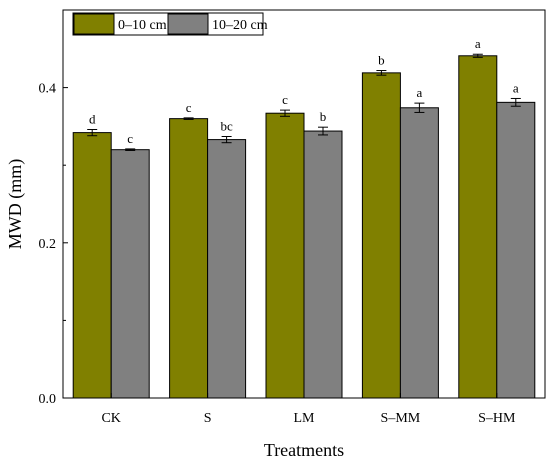  What do you see at coordinates (48, 244) in the screenshot?
I see `y-tick-label: 0.2` at bounding box center [48, 244].